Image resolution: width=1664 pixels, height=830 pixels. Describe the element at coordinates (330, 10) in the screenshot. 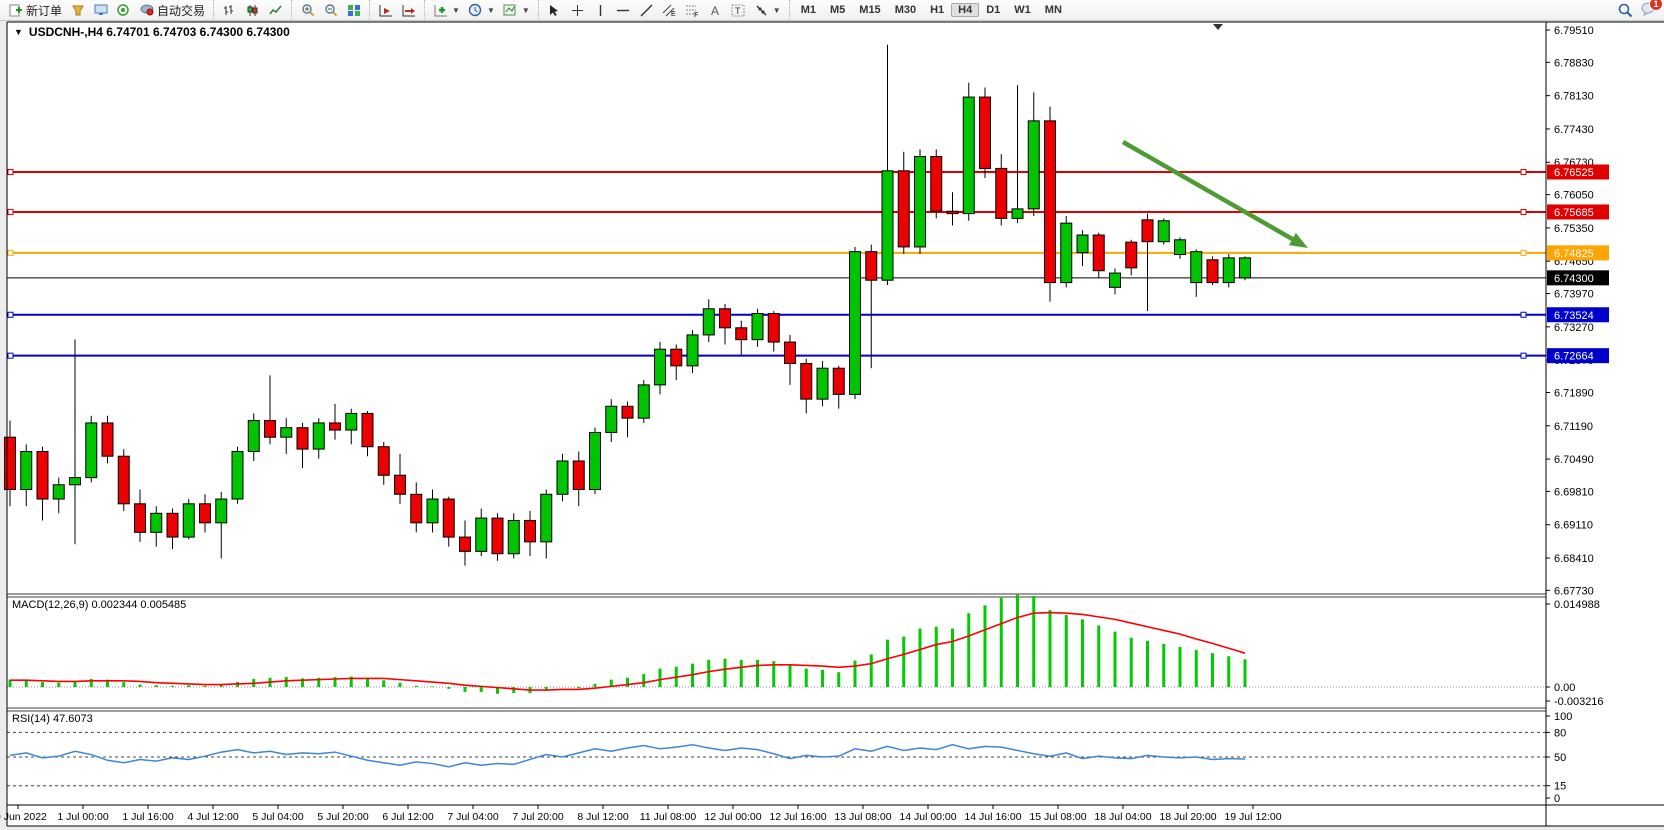

I see `zoom-out-icon` at that location.